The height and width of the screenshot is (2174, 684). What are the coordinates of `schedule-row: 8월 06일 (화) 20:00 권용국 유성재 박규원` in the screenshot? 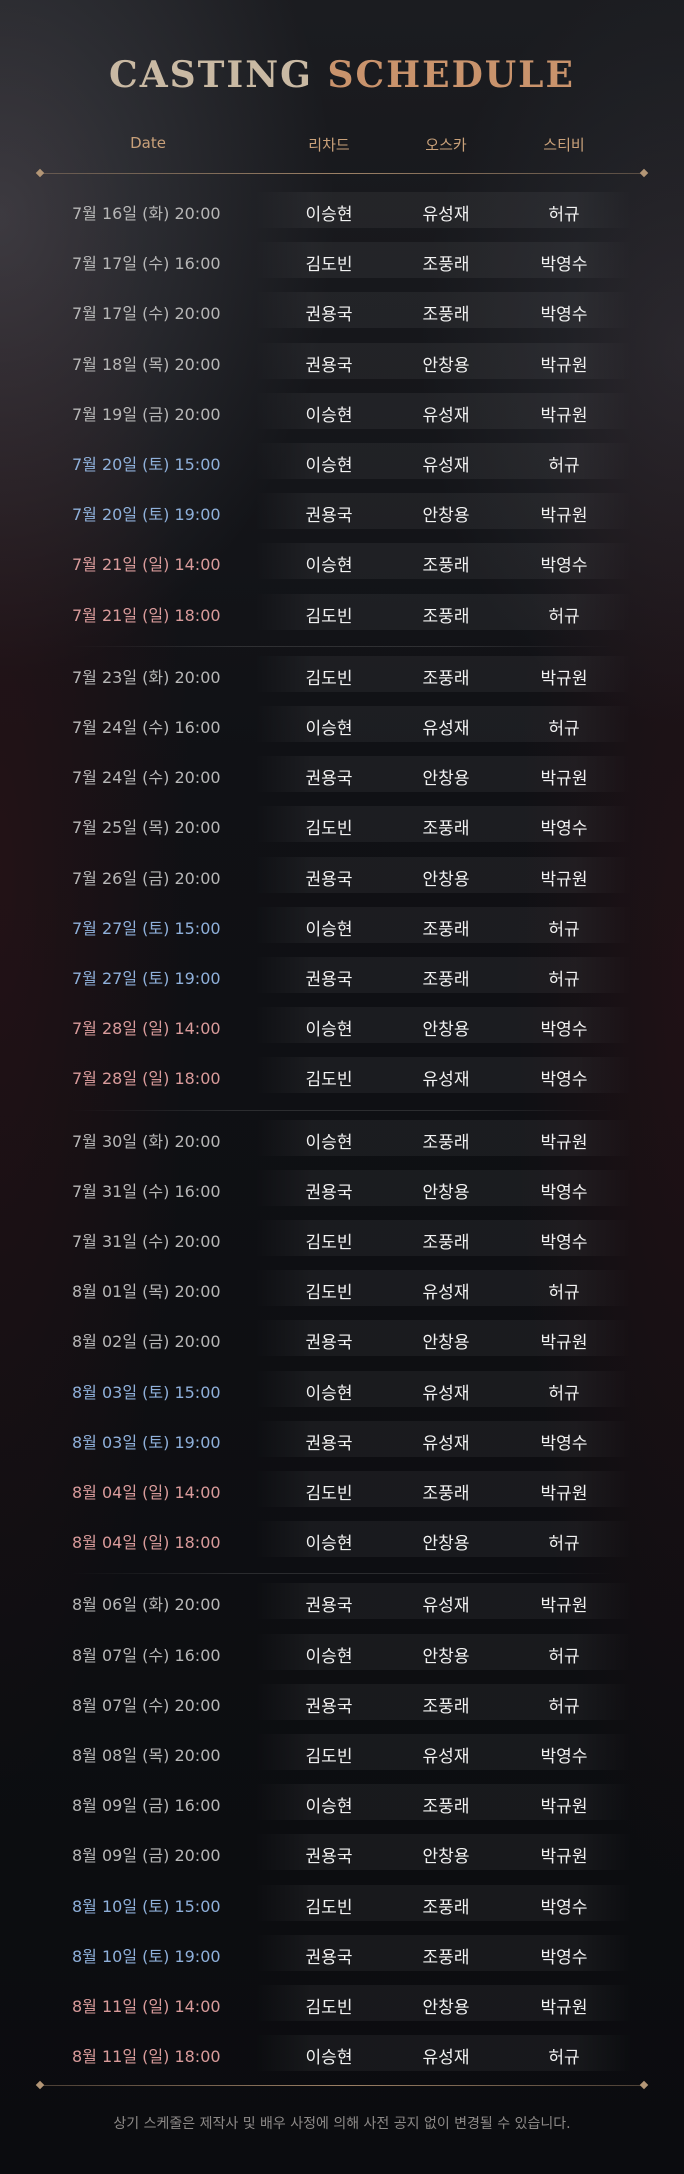 It's located at (342, 1601).